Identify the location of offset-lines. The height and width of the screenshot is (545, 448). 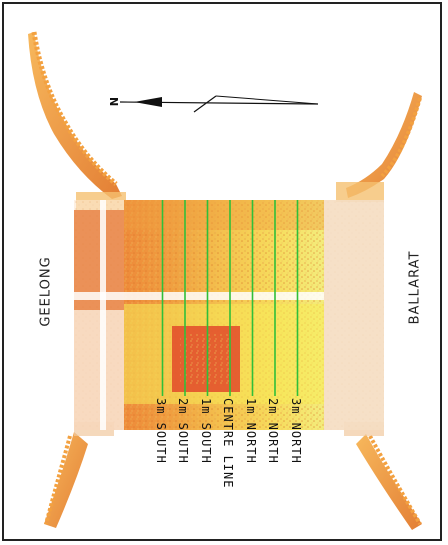
(230, 298).